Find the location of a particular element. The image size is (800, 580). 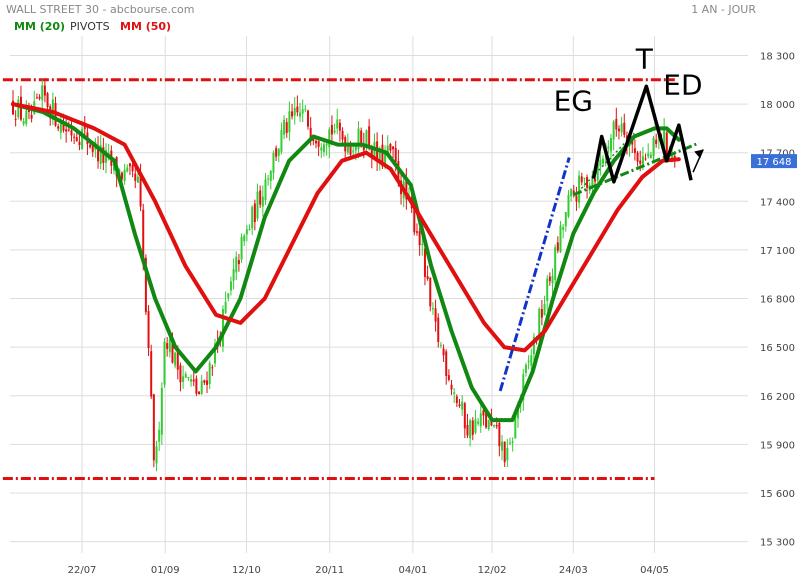

legend-mm50: MM (50) is located at coordinates (146, 26).